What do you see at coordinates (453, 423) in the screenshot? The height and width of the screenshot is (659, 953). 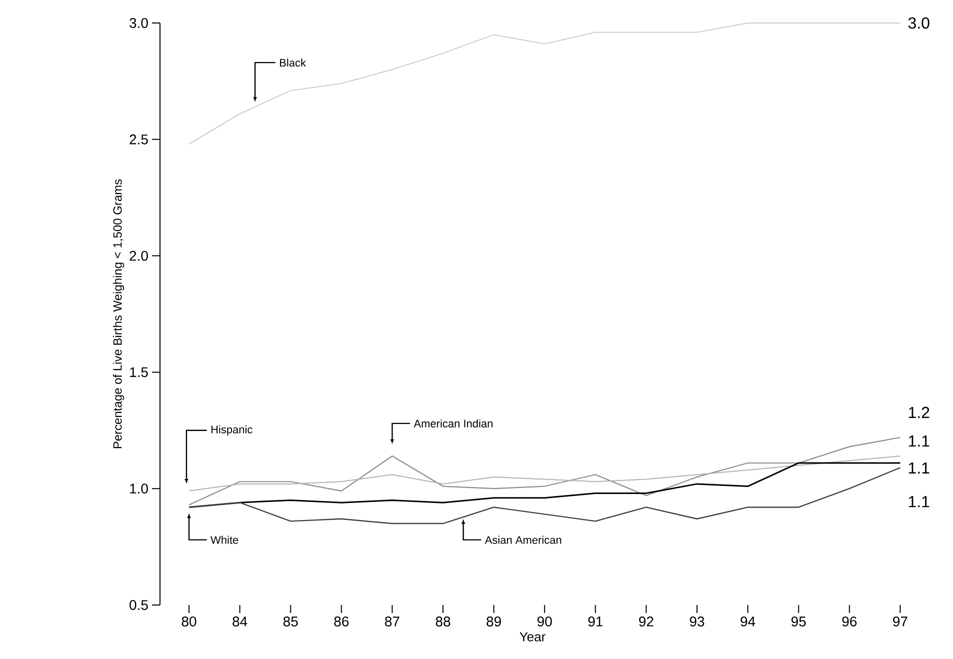 I see `text: American Indian` at bounding box center [453, 423].